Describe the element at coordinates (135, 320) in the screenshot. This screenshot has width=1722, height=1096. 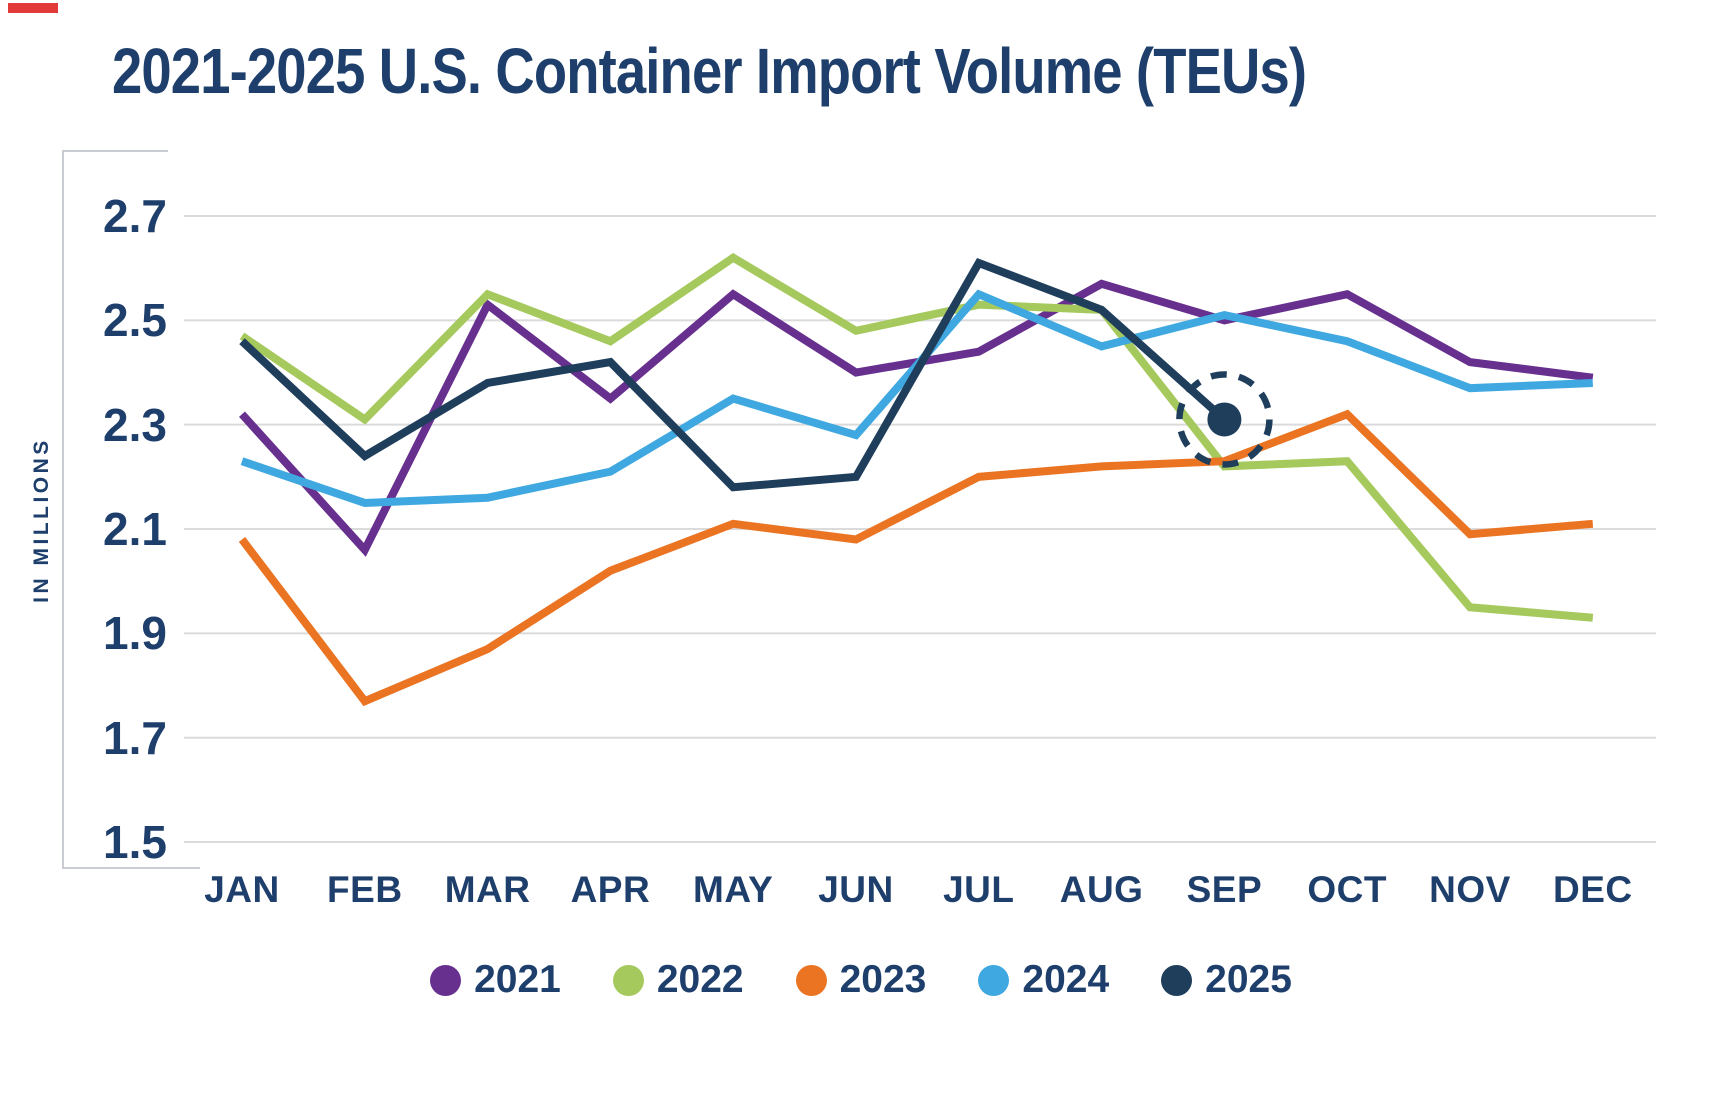
I see `y-tick-label: 2.5` at that location.